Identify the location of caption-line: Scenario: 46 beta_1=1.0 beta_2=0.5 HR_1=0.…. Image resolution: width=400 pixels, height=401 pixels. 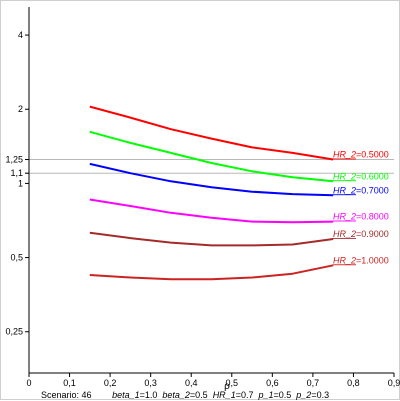
(185, 395).